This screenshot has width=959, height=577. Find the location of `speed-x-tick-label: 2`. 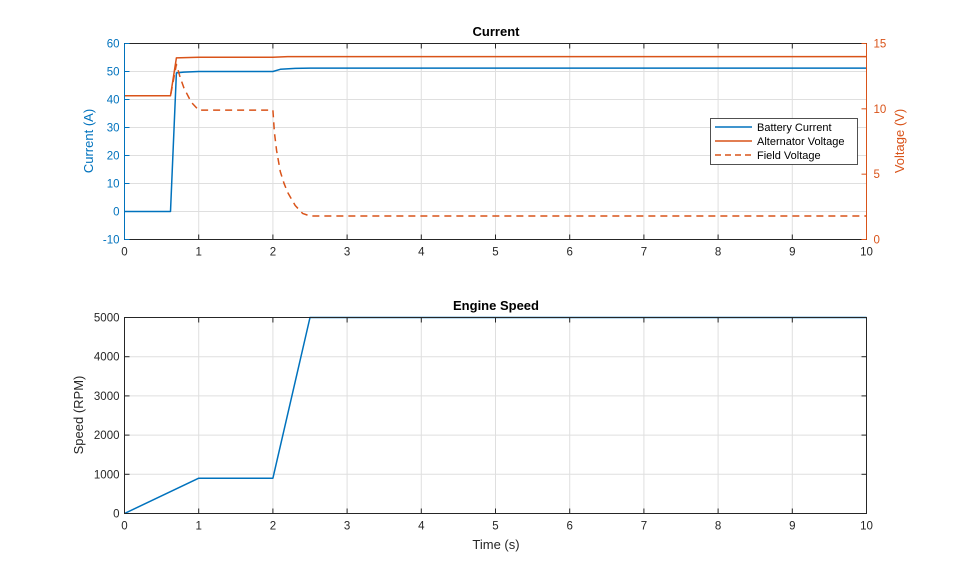

speed-x-tick-label: 2 is located at coordinates (273, 527).